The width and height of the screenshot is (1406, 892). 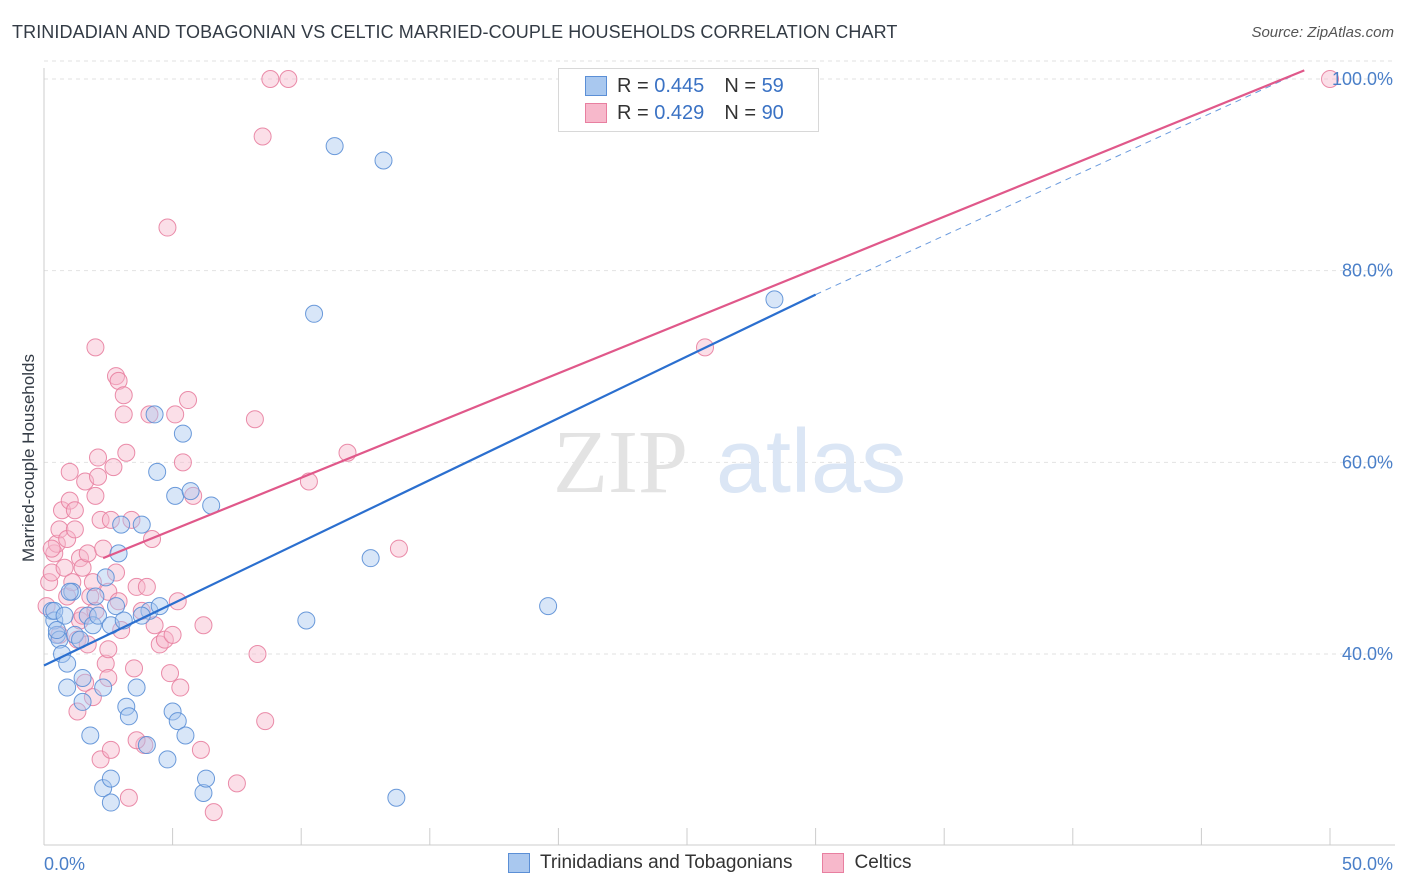 What do you see at coordinates (1367, 864) in the screenshot?
I see `x-tick-label-max: 50.0%` at bounding box center [1367, 864].